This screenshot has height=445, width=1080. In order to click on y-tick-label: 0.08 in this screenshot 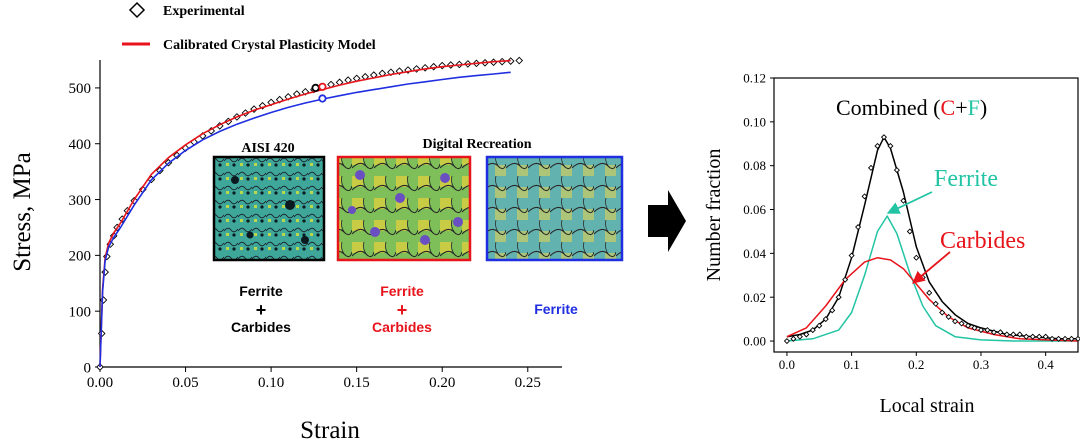, I will do `click(754, 165)`.